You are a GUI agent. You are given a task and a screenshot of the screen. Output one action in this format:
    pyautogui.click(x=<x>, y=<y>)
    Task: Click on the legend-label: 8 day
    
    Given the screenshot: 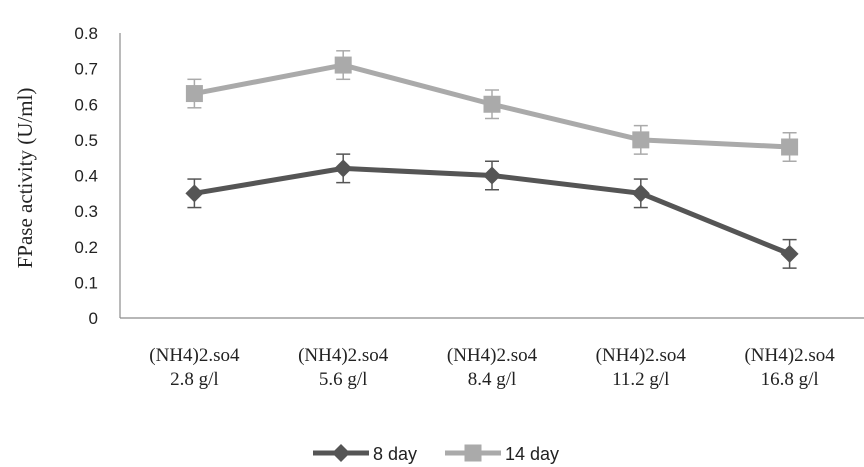 What is the action you would take?
    pyautogui.click(x=395, y=454)
    